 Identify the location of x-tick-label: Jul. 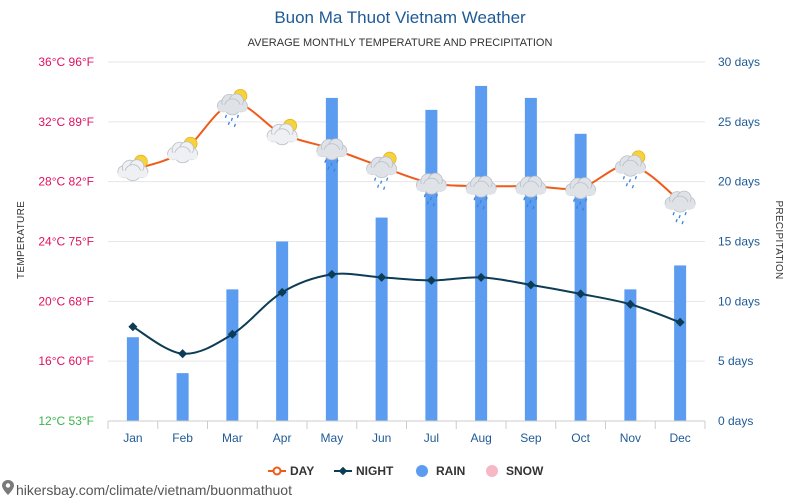
(431, 438).